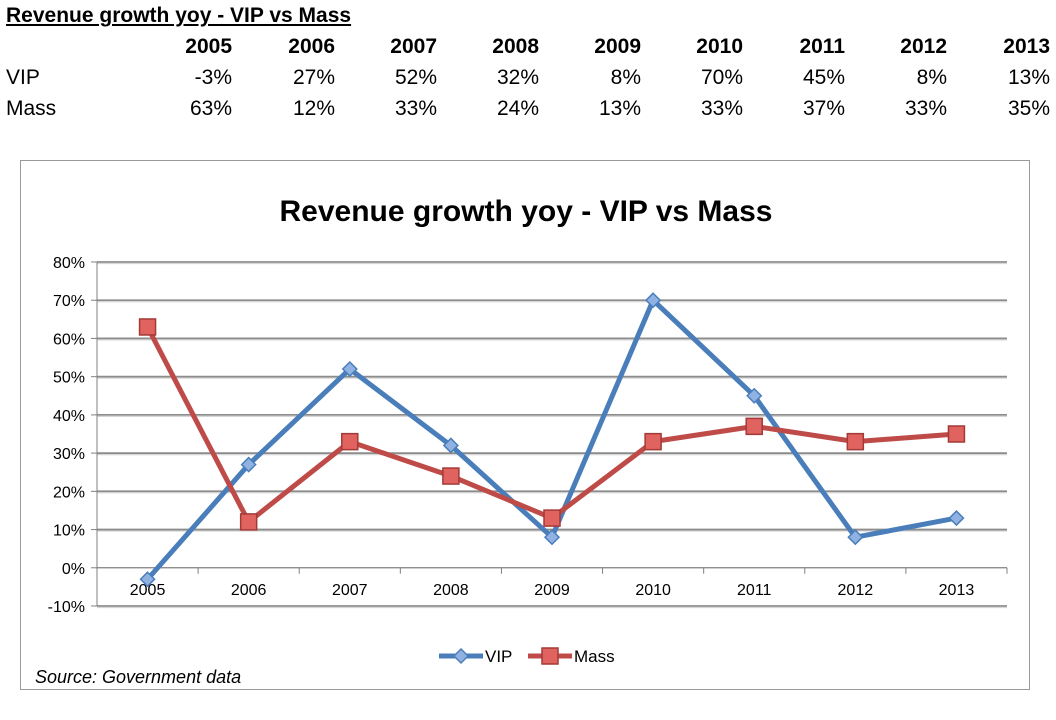 The height and width of the screenshot is (720, 1056). Describe the element at coordinates (552, 590) in the screenshot. I see `x-tick-label: 2009` at that location.